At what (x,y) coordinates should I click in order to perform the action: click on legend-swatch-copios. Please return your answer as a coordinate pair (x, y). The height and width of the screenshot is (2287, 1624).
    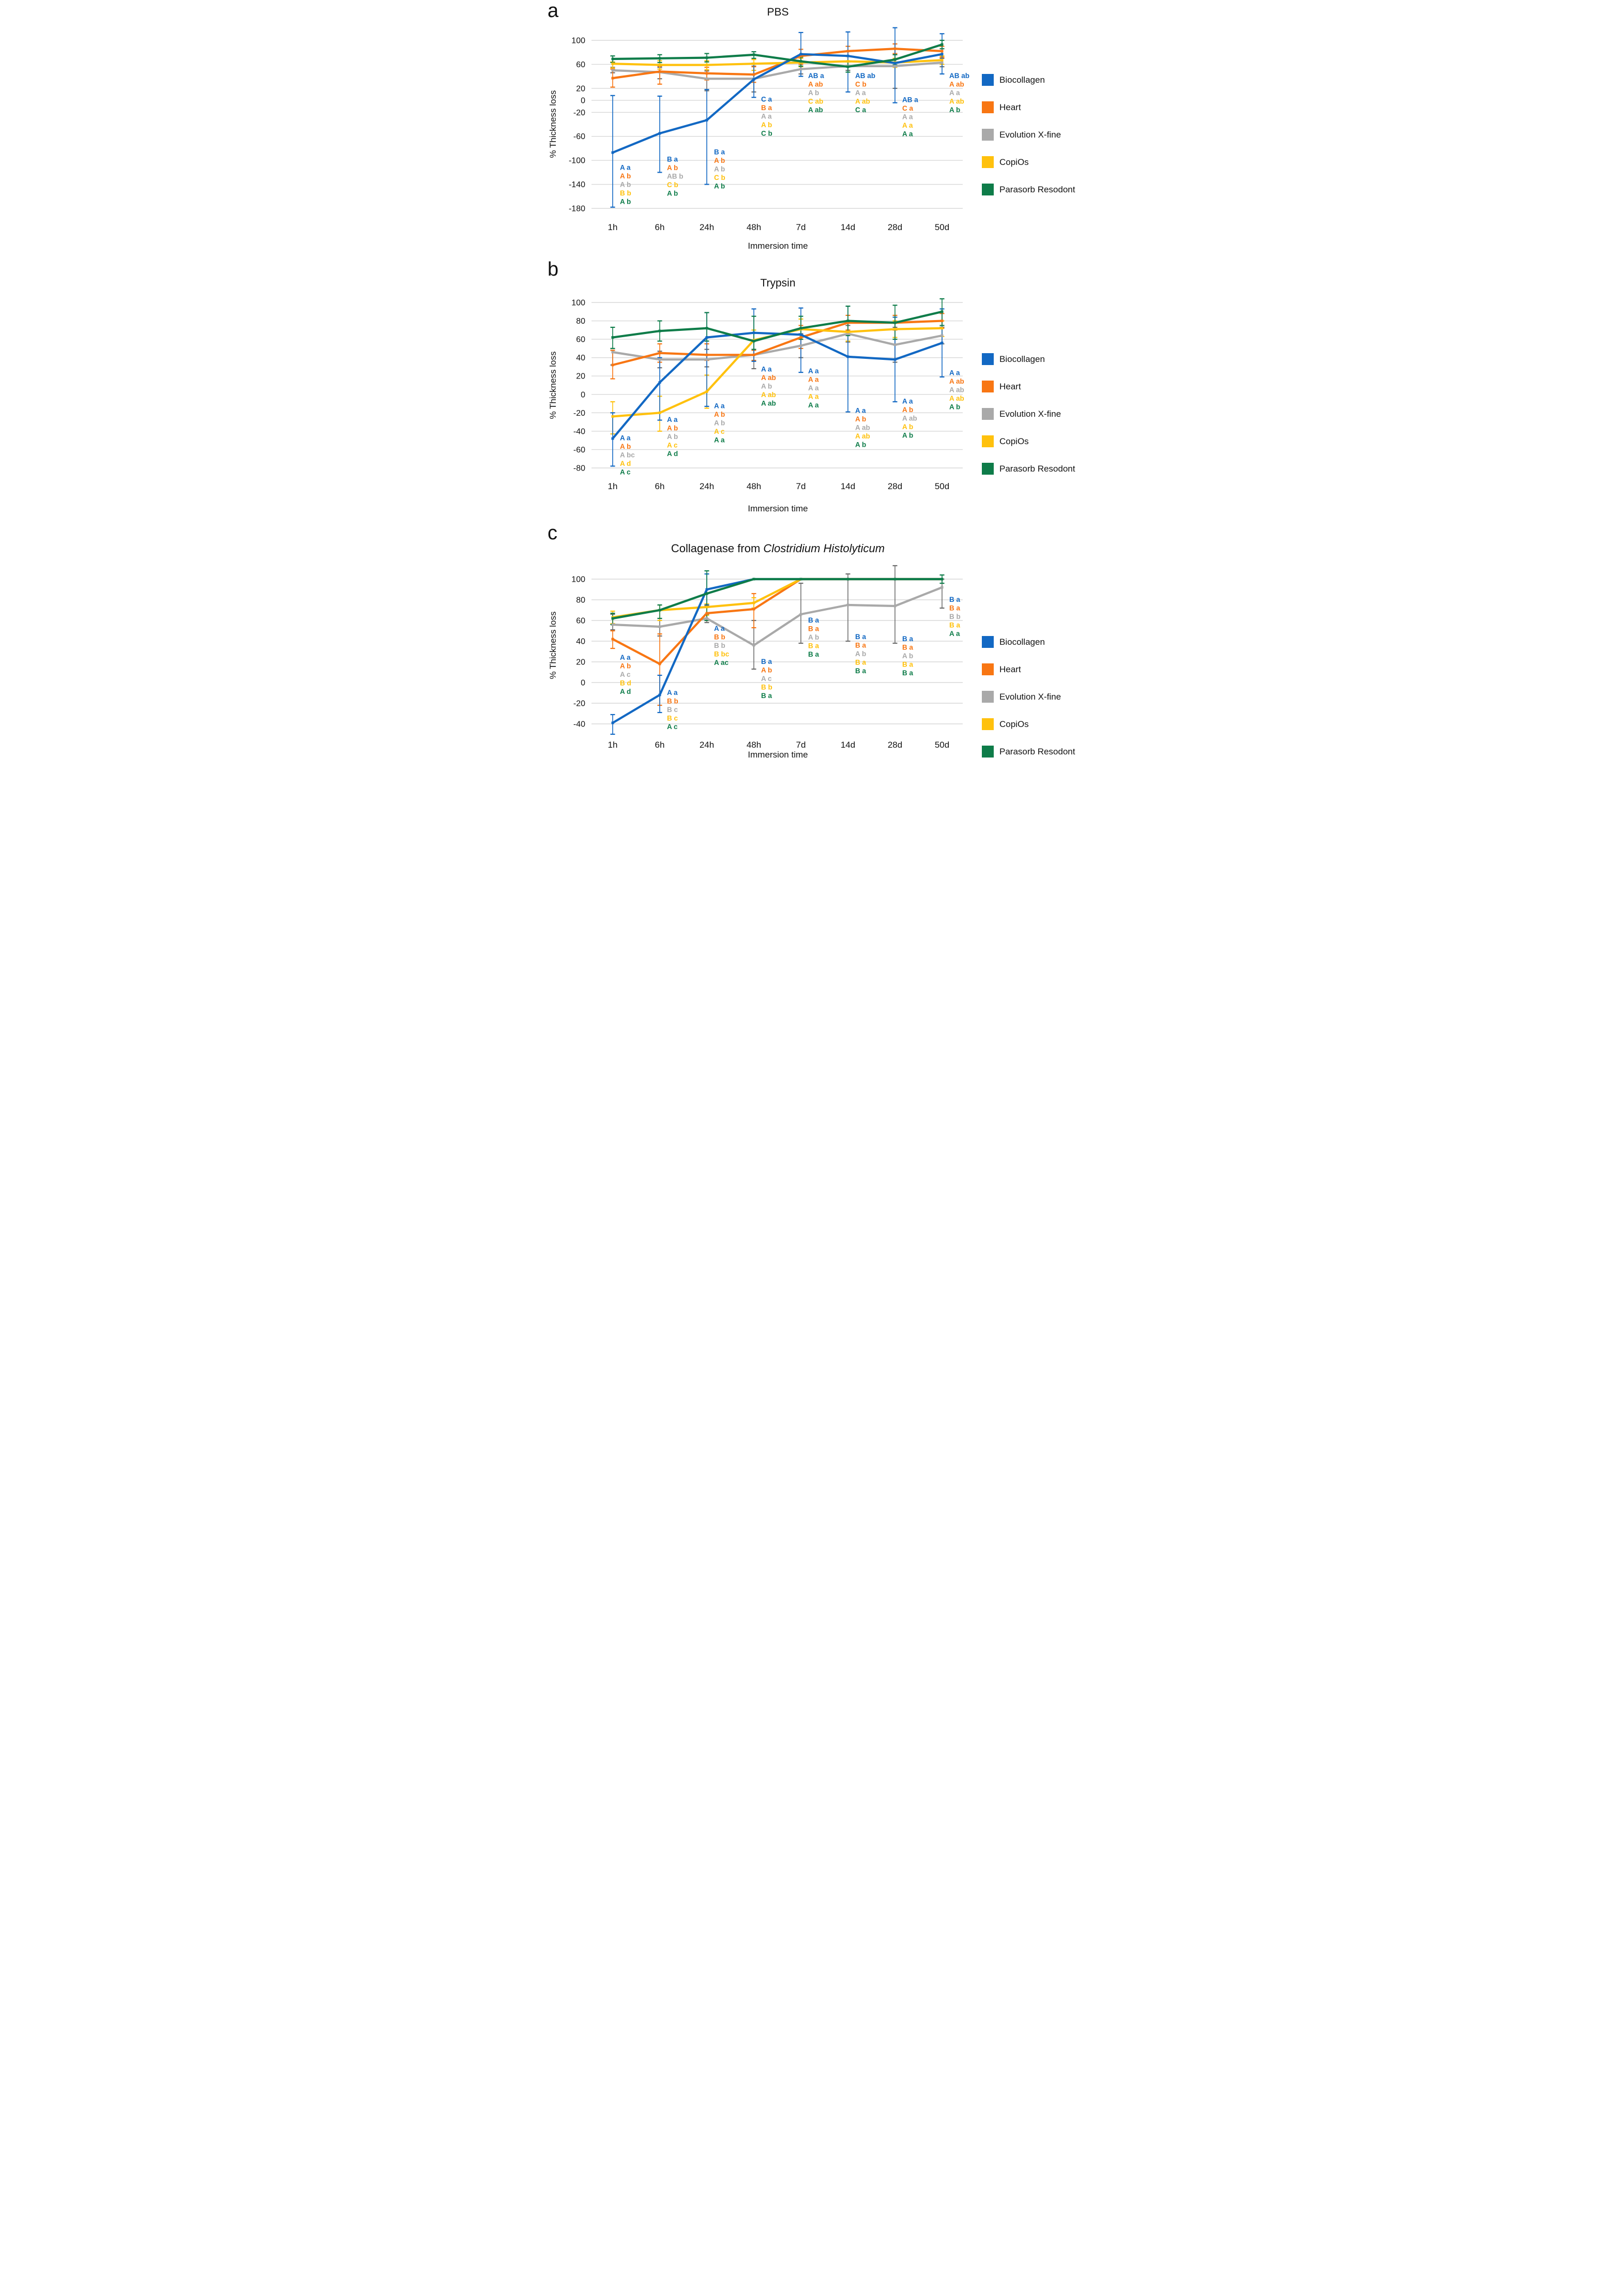
    Looking at the image, I should click on (988, 162).